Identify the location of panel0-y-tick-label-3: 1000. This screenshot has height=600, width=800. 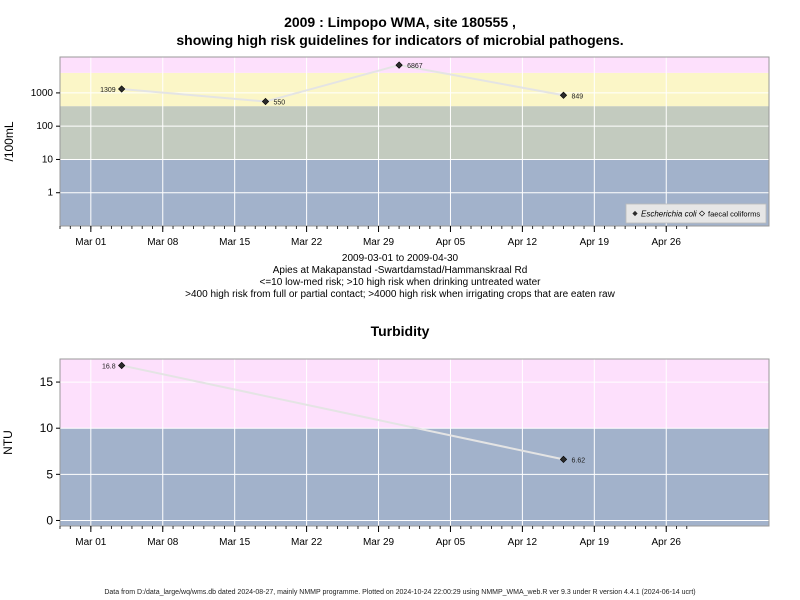
(42, 93).